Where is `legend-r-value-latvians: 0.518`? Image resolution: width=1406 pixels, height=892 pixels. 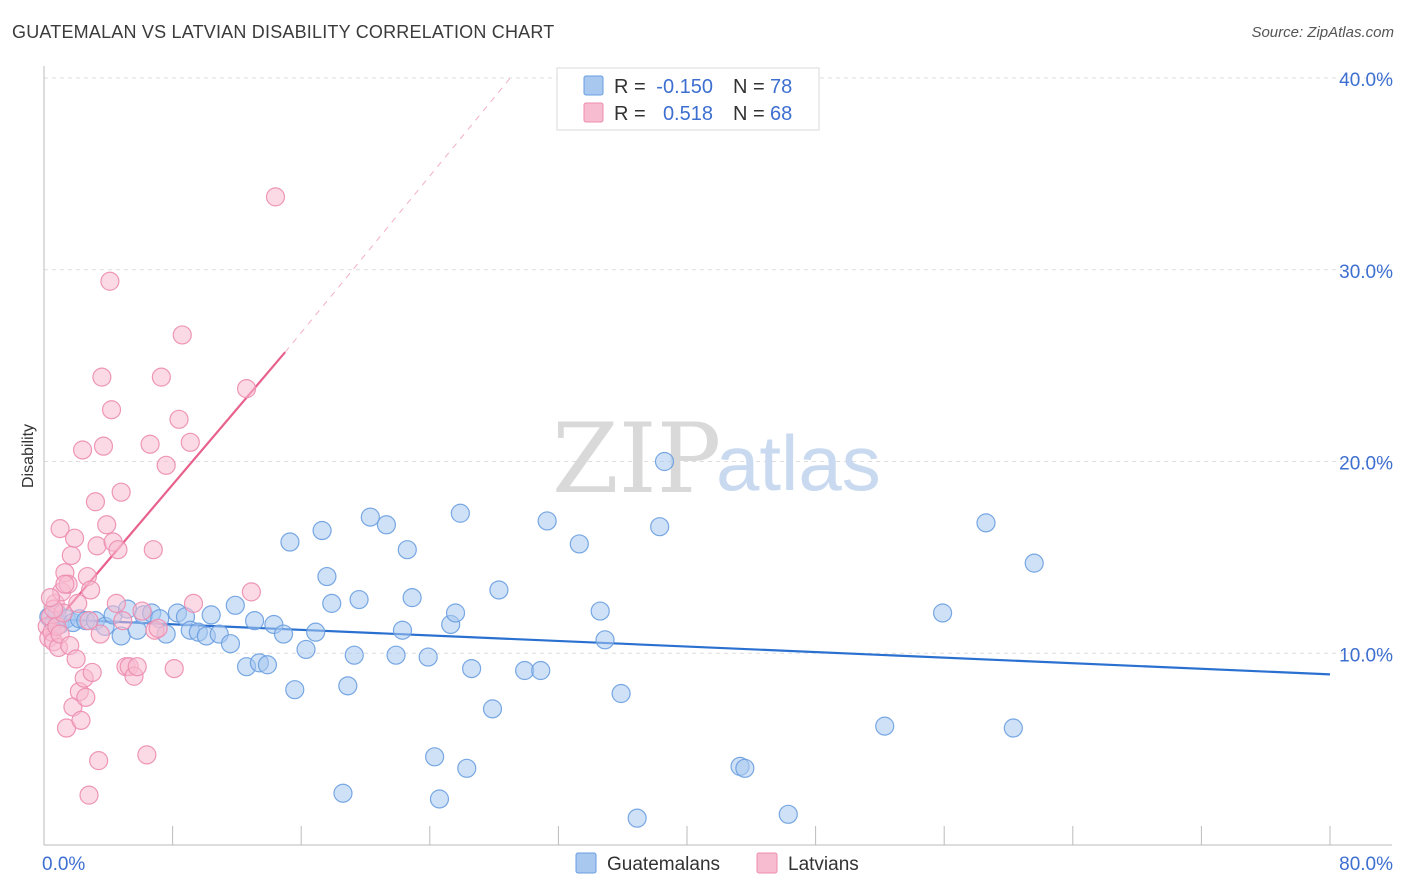
legend-r-value-latvians: 0.518 is located at coordinates (688, 114).